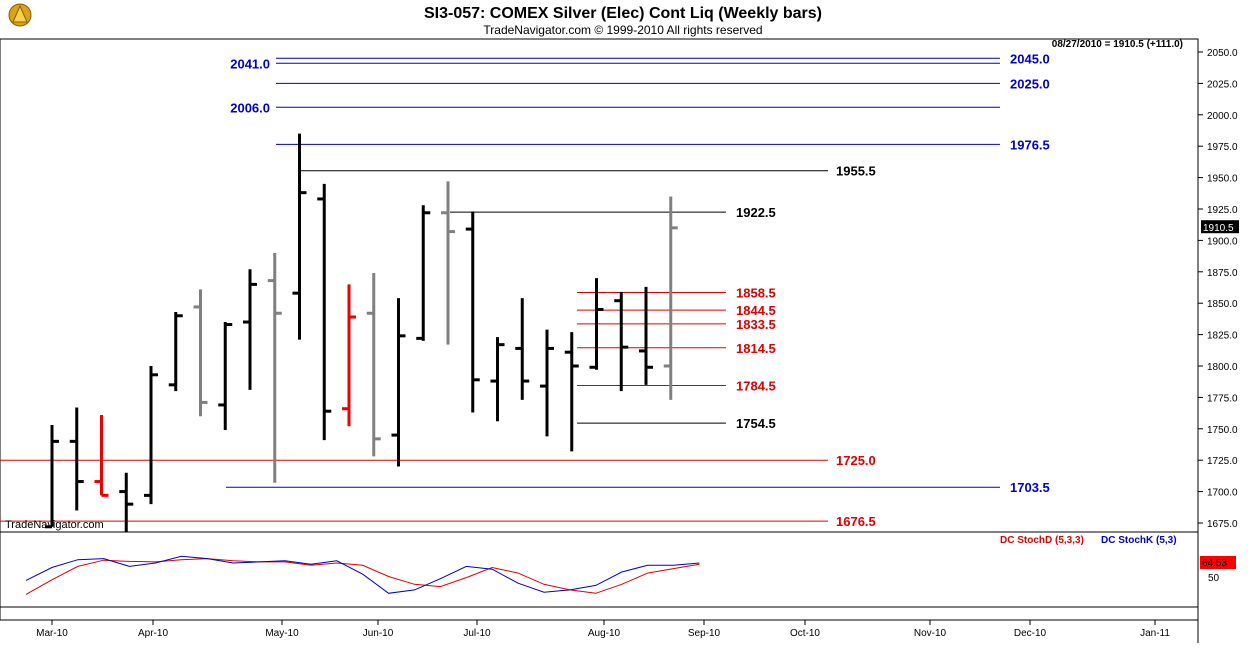 This screenshot has height=648, width=1250. Describe the element at coordinates (1214, 563) in the screenshot. I see `stoch-last-value: 64.53` at that location.